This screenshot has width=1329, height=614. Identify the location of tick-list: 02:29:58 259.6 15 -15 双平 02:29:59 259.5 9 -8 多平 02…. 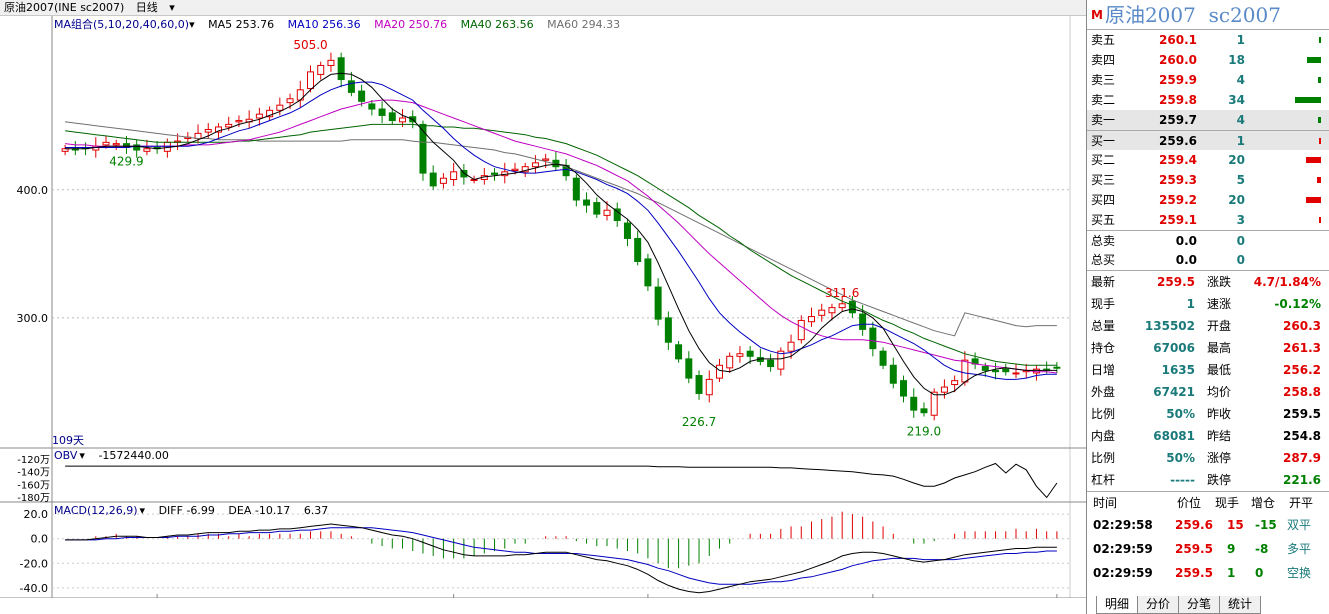
(1208, 549).